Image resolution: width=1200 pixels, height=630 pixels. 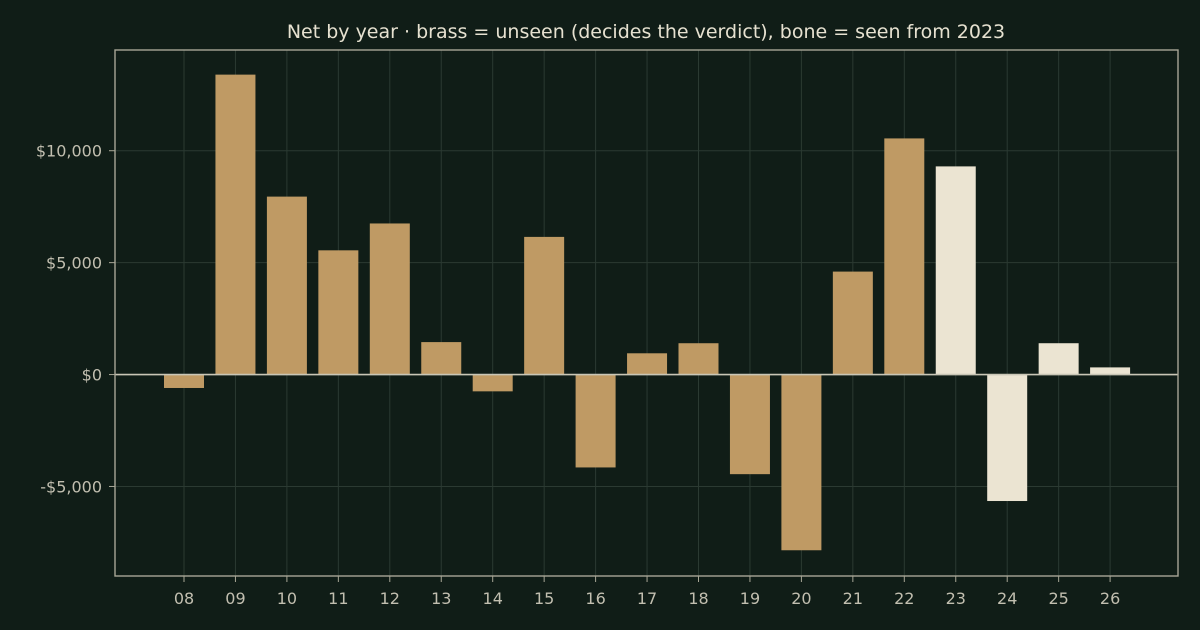 I want to click on x-tick-label: 09, so click(x=235, y=598).